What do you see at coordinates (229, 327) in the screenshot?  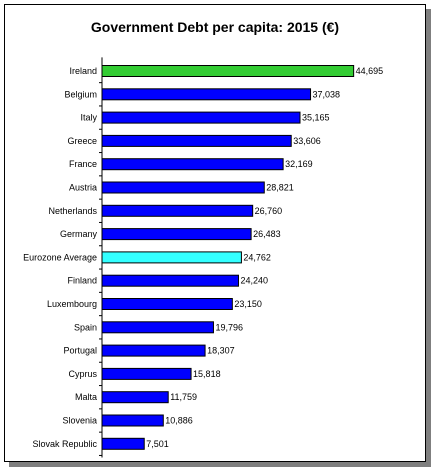 I see `value-label: 19,796` at bounding box center [229, 327].